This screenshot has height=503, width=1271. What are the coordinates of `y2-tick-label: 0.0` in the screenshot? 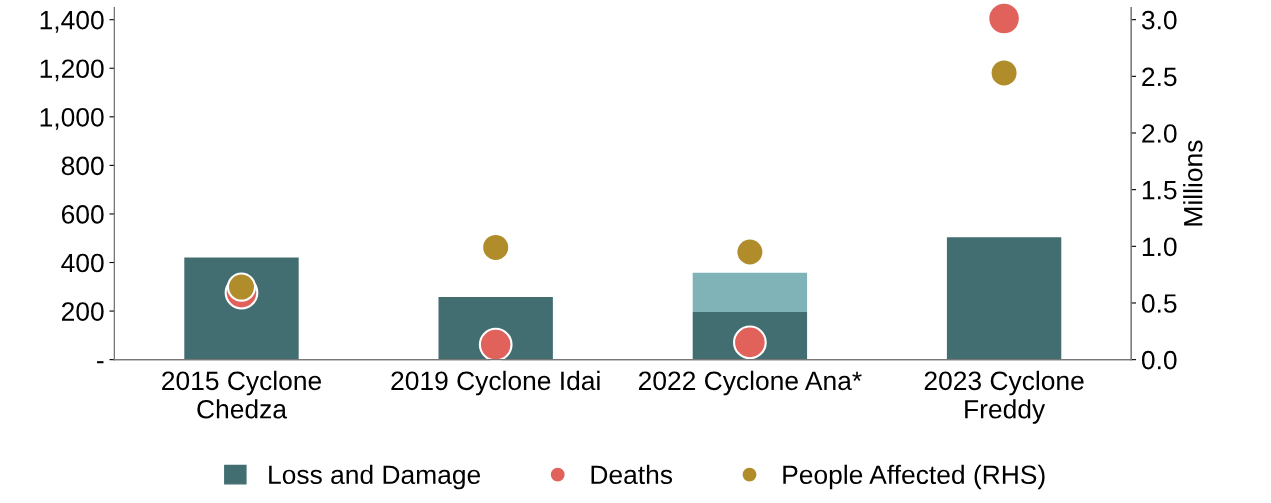 It's located at (1159, 360).